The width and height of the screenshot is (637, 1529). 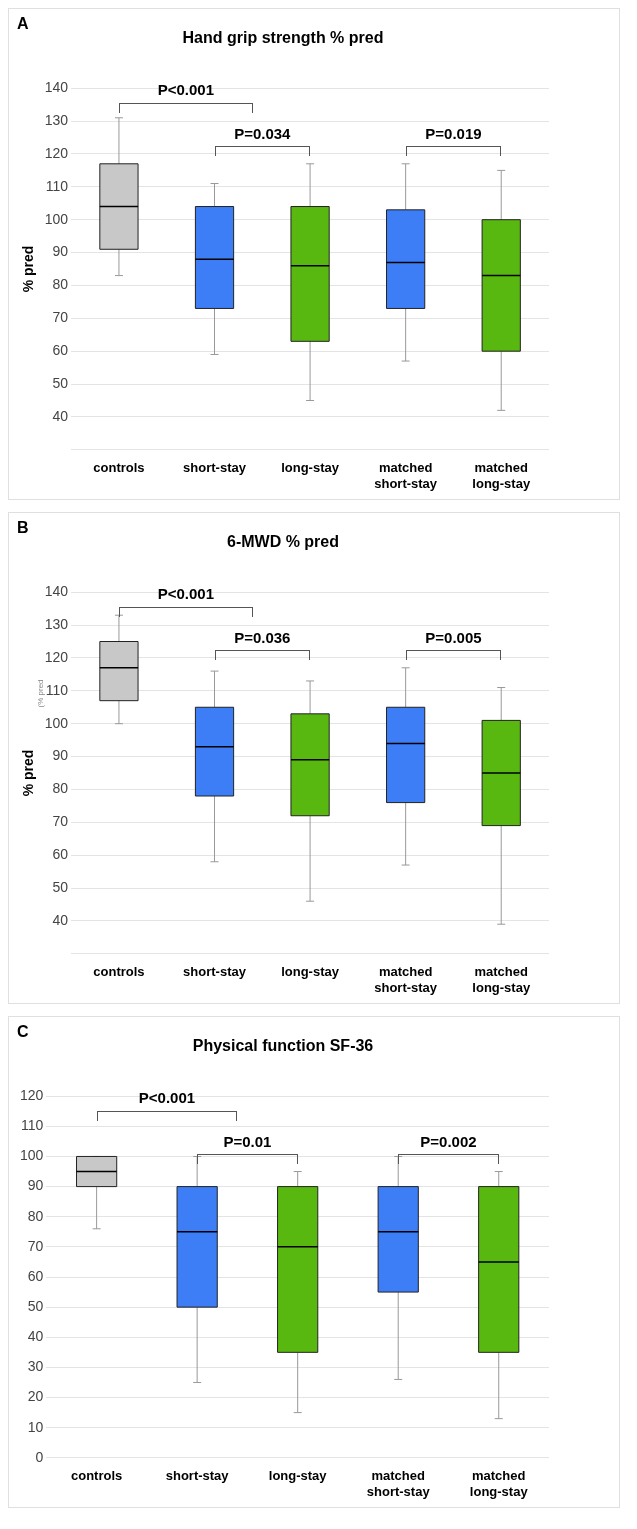 What do you see at coordinates (453, 133) in the screenshot?
I see `annotation: P=0.019` at bounding box center [453, 133].